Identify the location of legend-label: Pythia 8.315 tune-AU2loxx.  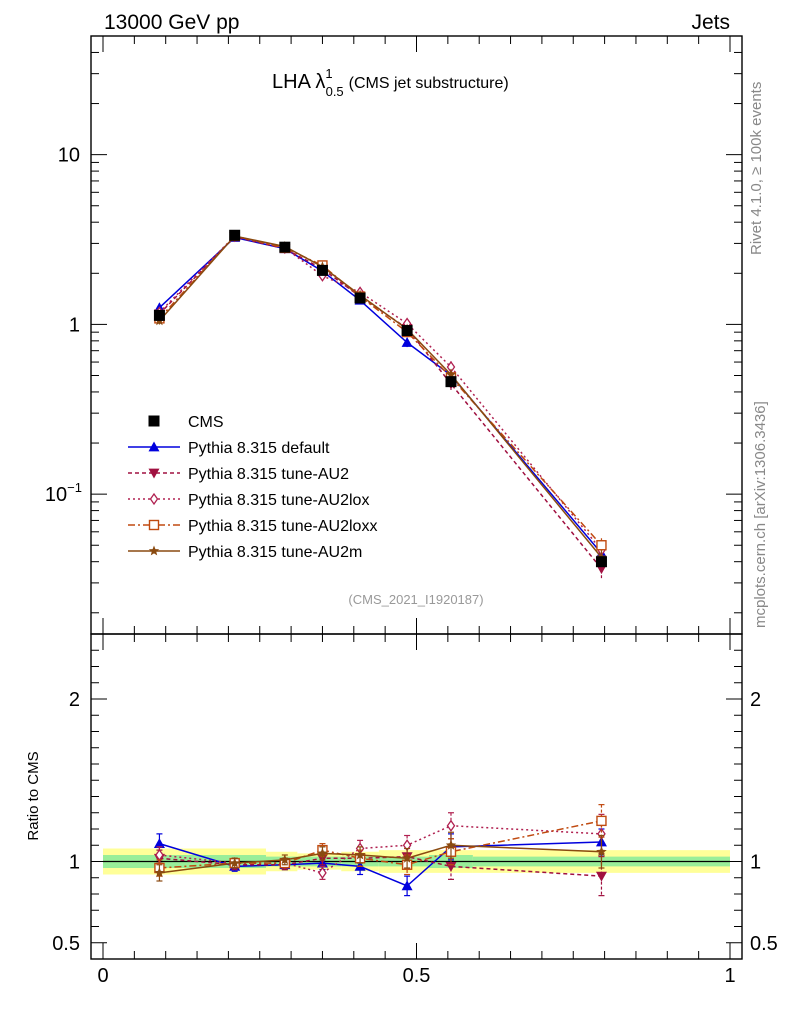
(282, 526).